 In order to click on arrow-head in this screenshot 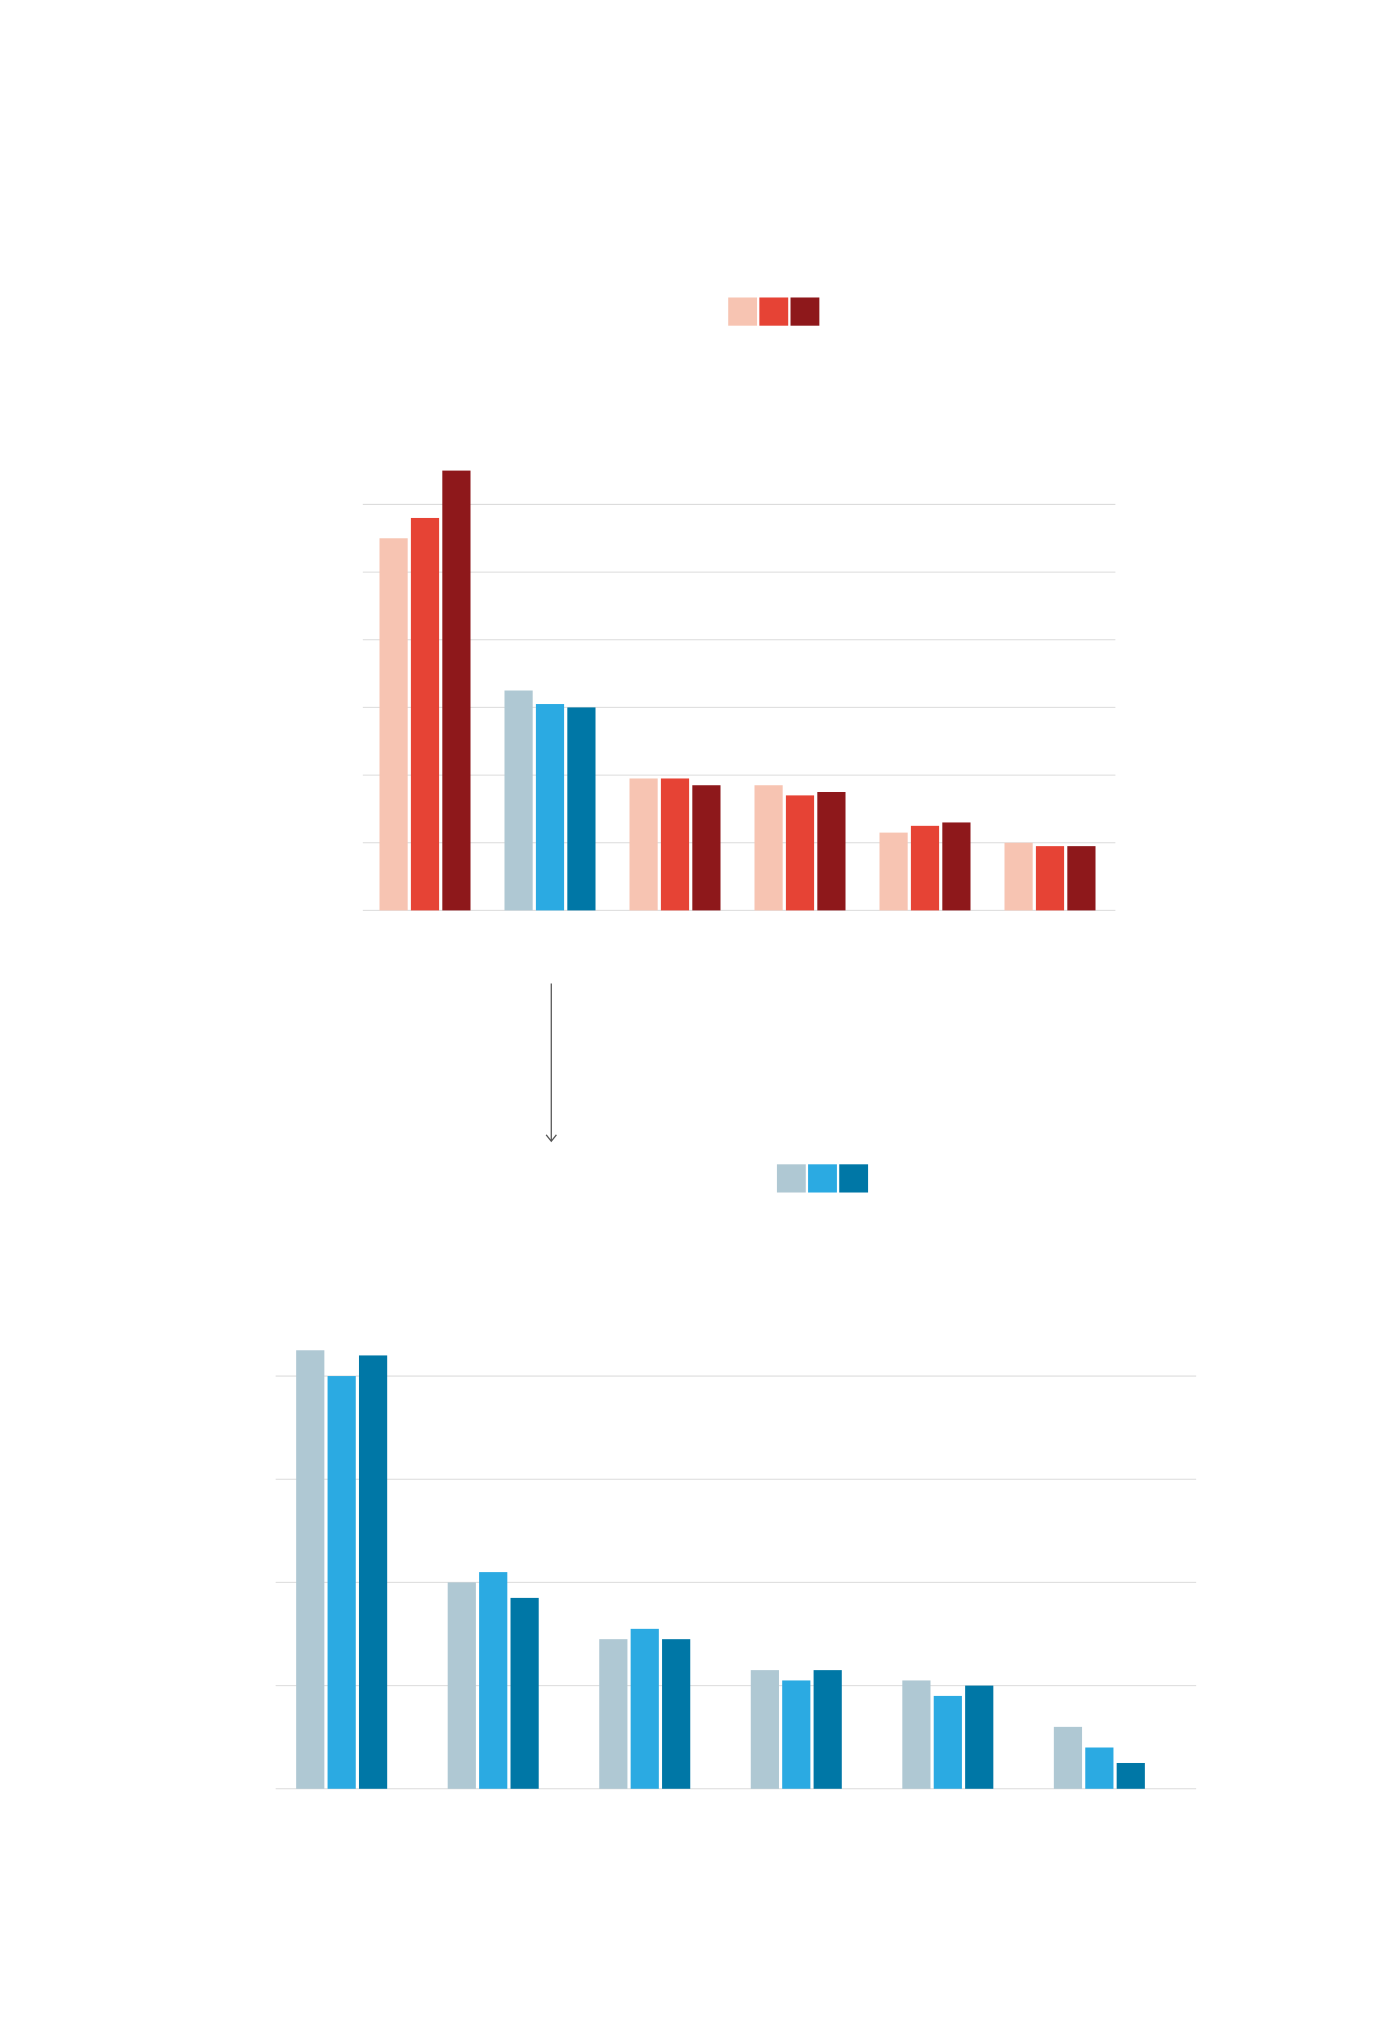, I will do `click(551, 1138)`.